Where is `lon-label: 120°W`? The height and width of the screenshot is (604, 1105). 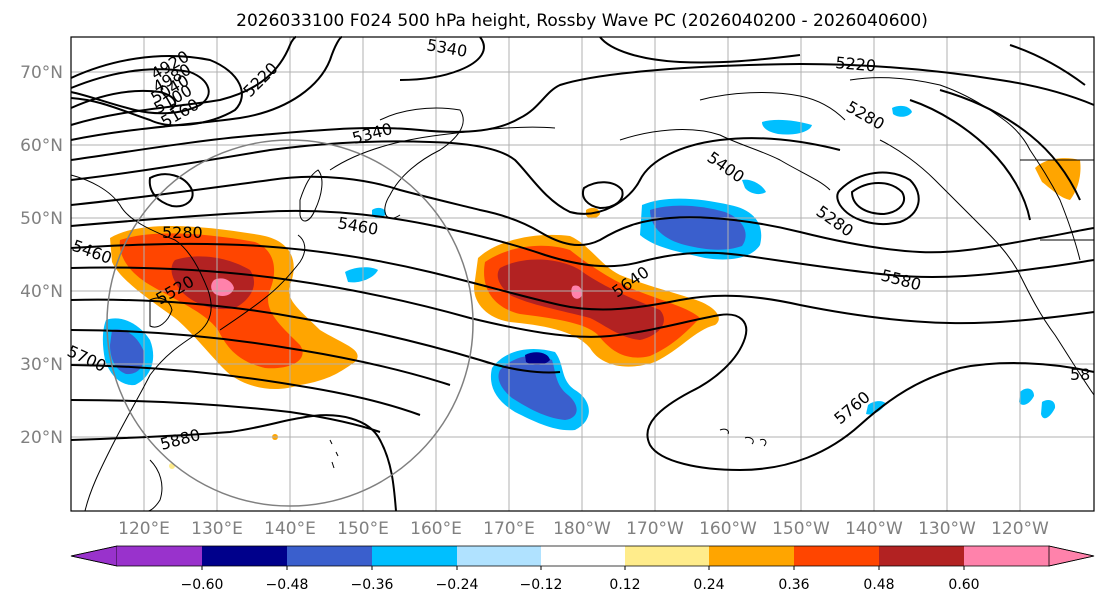 lon-label: 120°W is located at coordinates (1020, 529).